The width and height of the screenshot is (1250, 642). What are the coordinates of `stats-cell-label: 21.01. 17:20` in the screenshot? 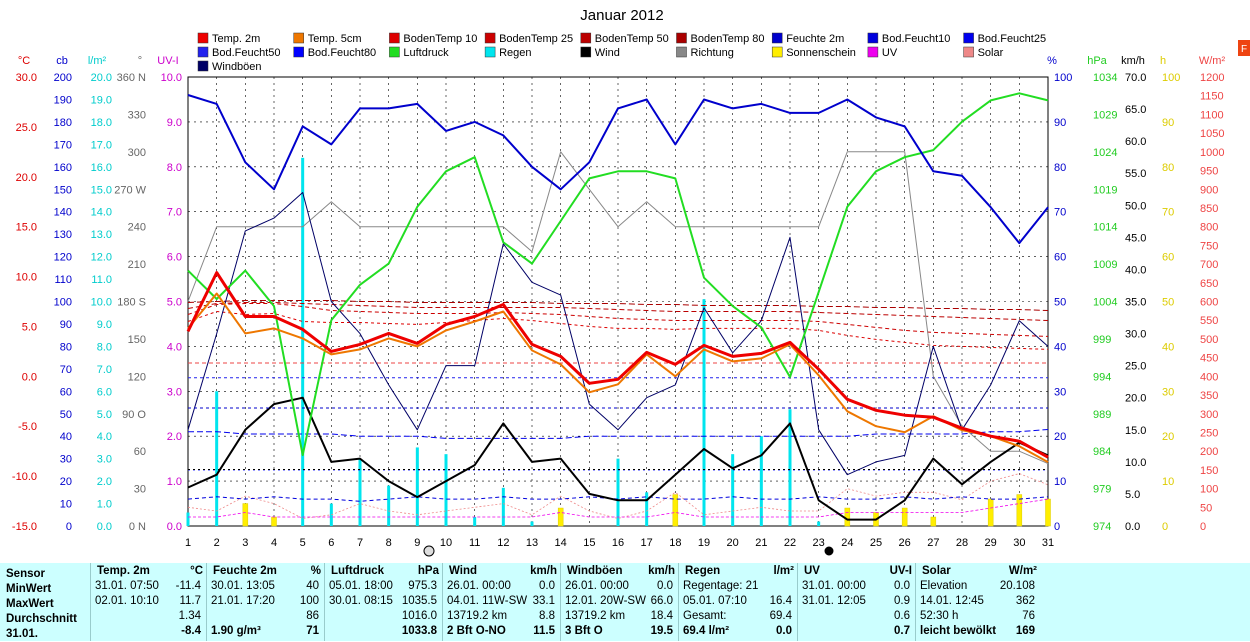 It's located at (243, 601).